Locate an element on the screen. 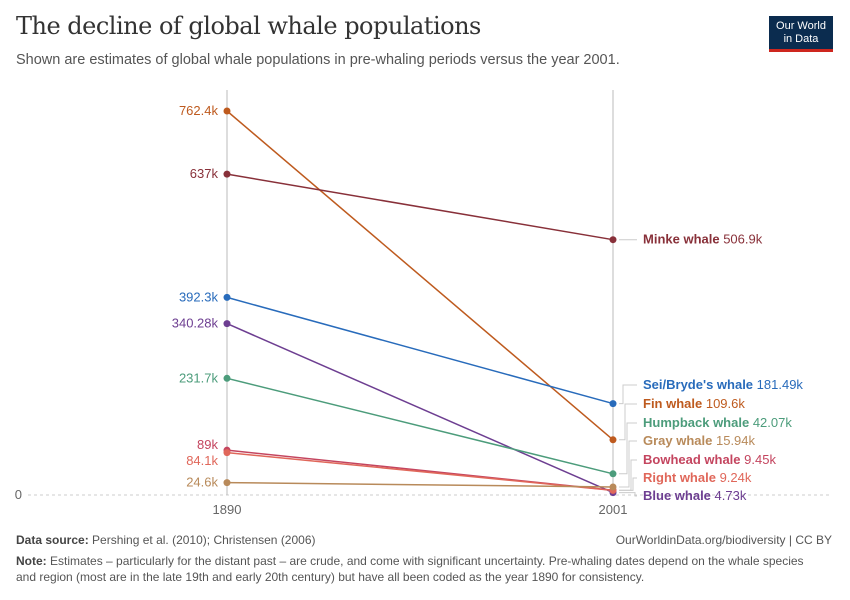 The width and height of the screenshot is (850, 600). end-series-label: Right whale 9.24k is located at coordinates (697, 477).